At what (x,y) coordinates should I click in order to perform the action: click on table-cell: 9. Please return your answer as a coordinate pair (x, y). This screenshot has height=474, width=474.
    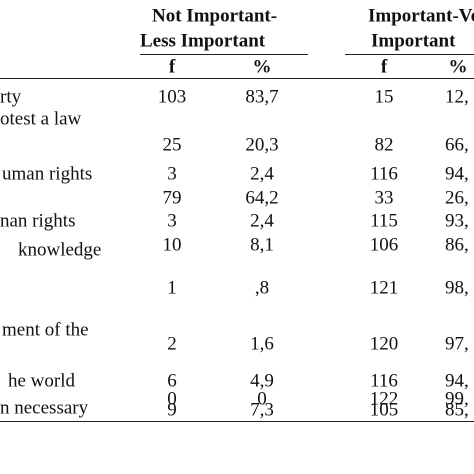
    Looking at the image, I should click on (172, 410).